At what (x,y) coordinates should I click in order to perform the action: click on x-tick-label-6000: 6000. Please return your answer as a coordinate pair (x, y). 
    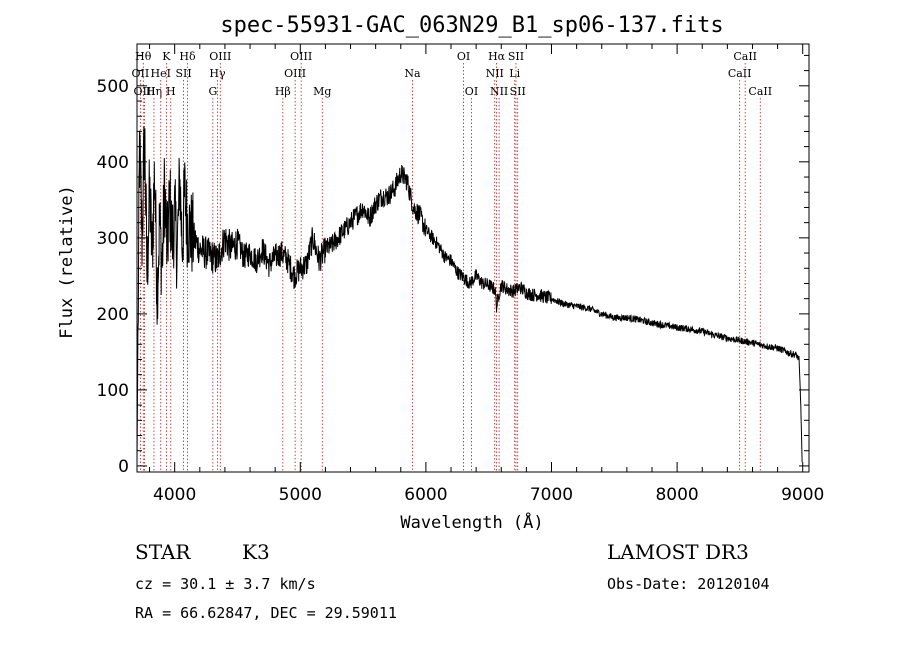
    Looking at the image, I should click on (425, 495).